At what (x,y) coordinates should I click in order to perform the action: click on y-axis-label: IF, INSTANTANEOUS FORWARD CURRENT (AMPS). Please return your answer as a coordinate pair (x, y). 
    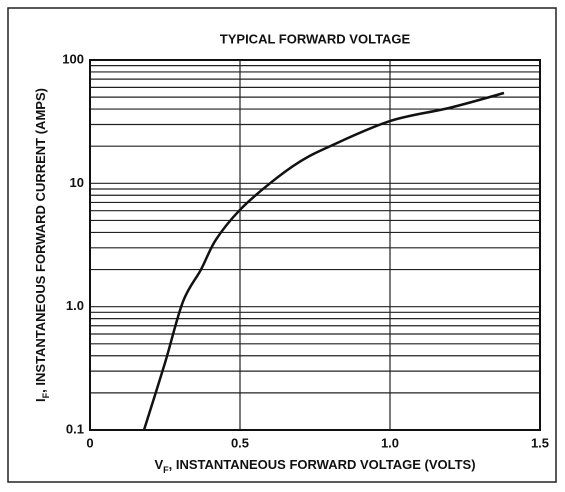
    Looking at the image, I should click on (42, 245).